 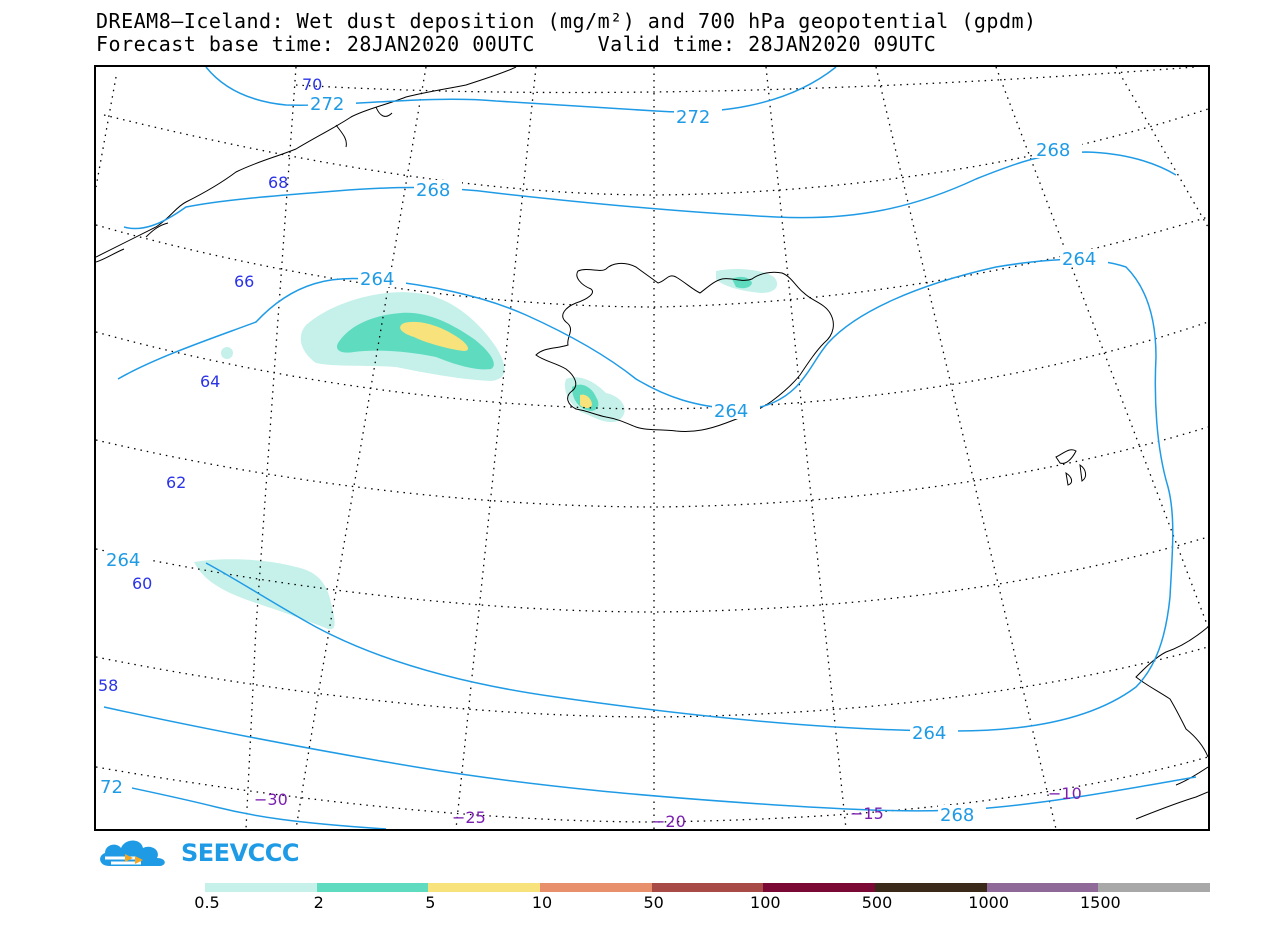 I want to click on greenland-coast, so click(x=306, y=165).